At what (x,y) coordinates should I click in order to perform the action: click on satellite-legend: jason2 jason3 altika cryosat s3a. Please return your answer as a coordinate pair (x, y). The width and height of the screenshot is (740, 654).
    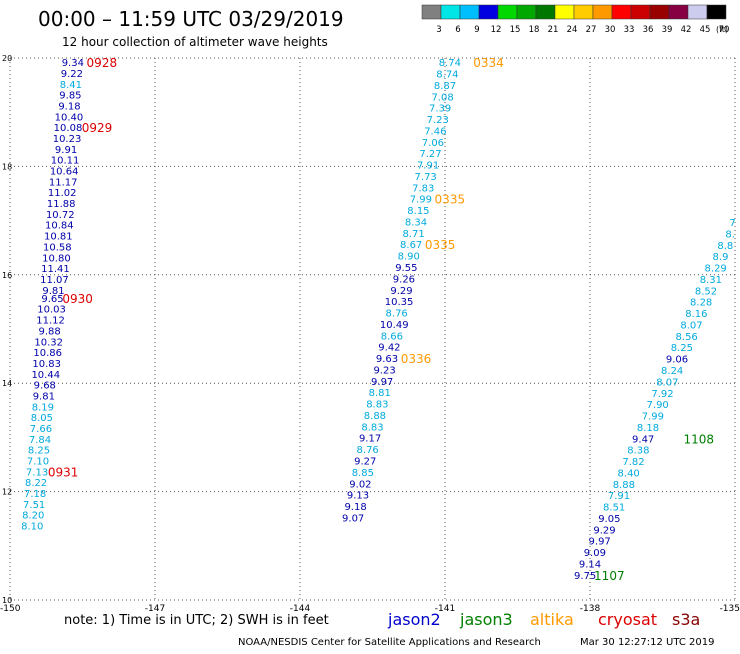
    Looking at the image, I should click on (543, 619).